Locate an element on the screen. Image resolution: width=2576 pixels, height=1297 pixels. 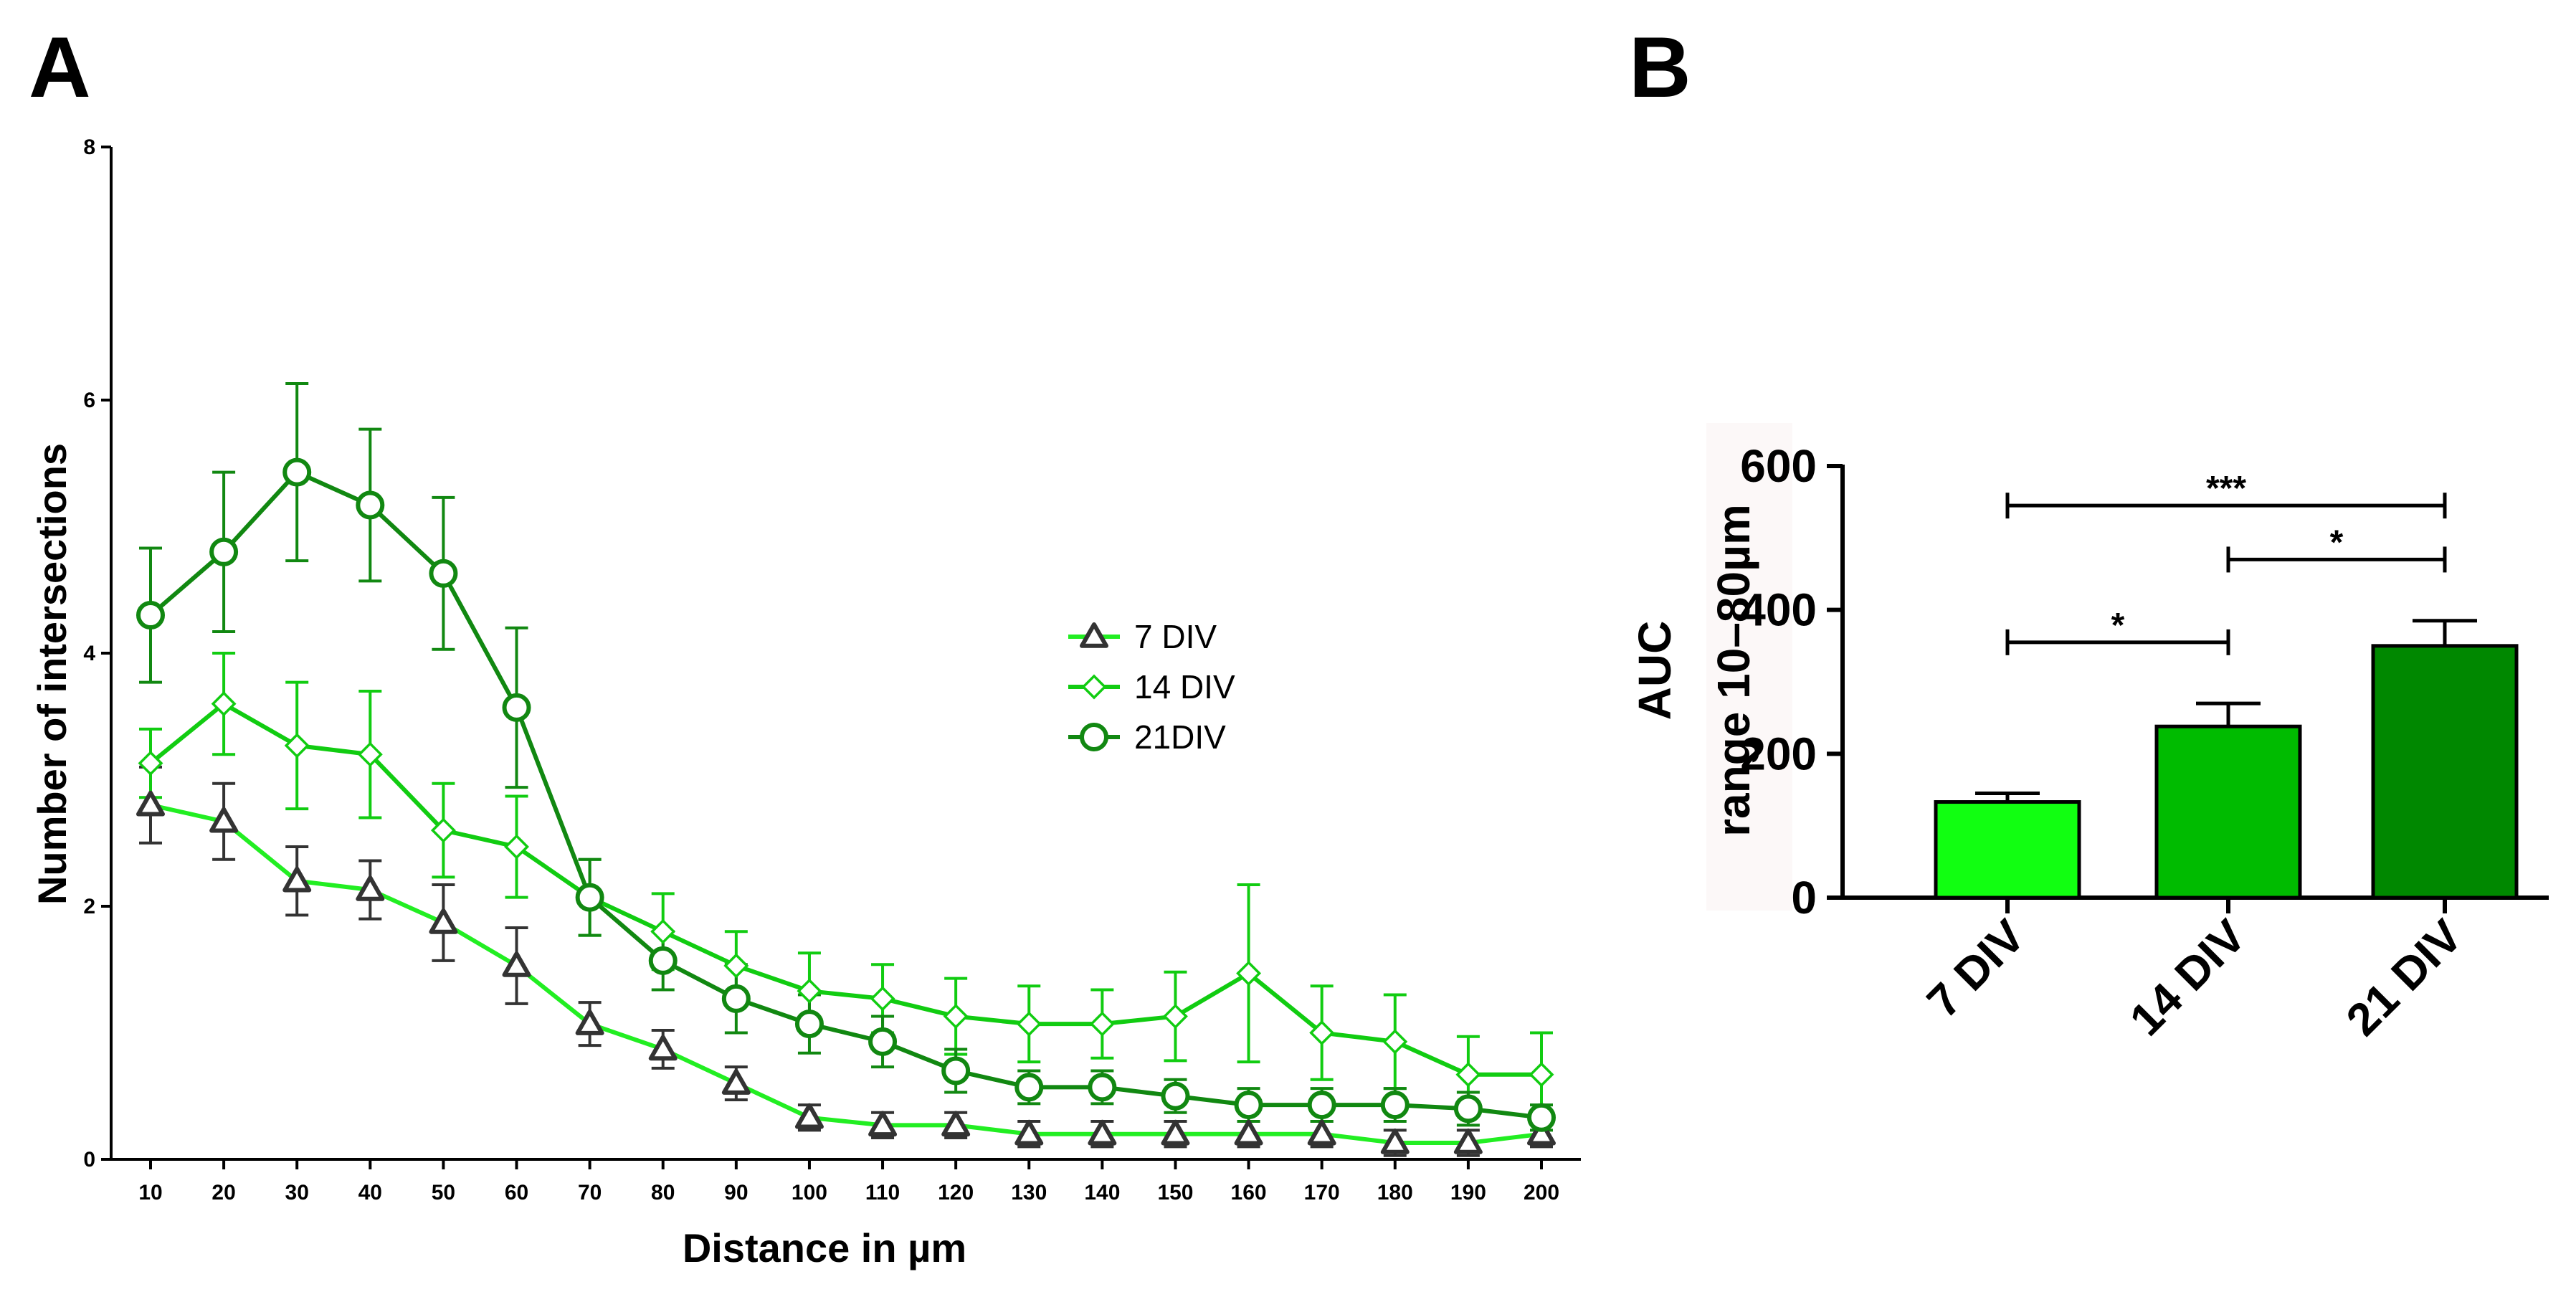
panel-b-y-tick-label: 0 is located at coordinates (1804, 897).